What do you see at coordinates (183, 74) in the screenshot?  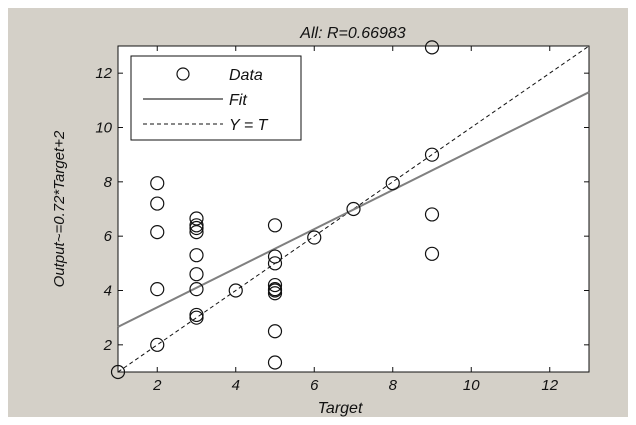 I see `legend-data-marker` at bounding box center [183, 74].